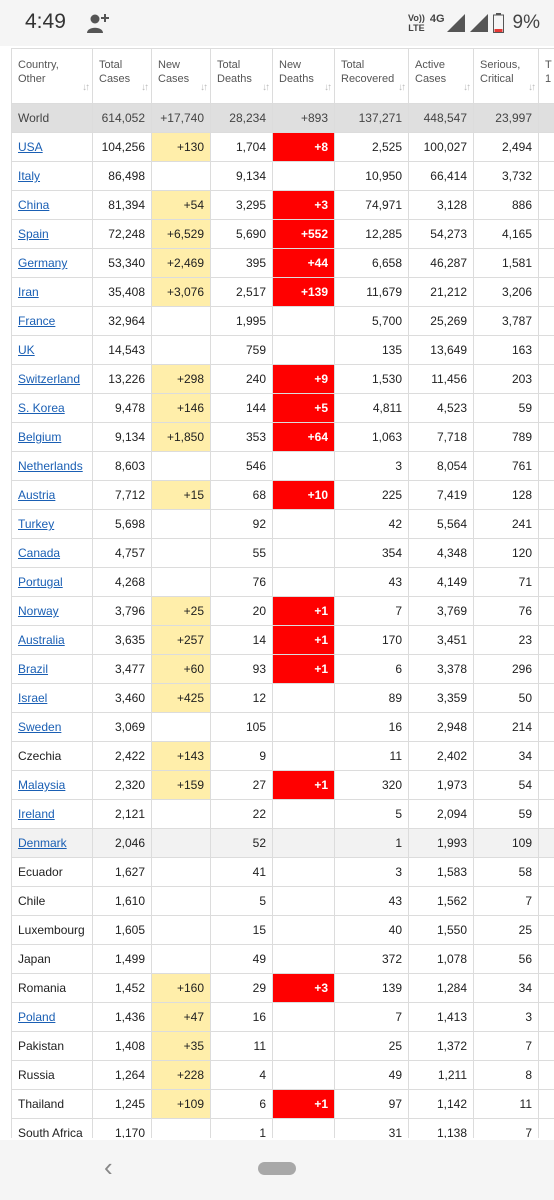 This screenshot has width=554, height=1200. I want to click on country-link: China, so click(34, 205).